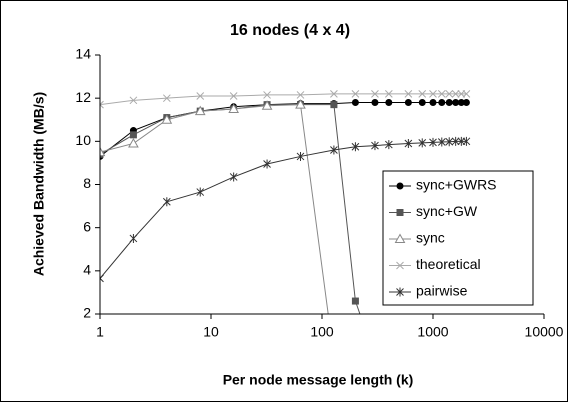 This screenshot has height=402, width=568. Describe the element at coordinates (83, 140) in the screenshot. I see `y-tick-label: 10` at that location.